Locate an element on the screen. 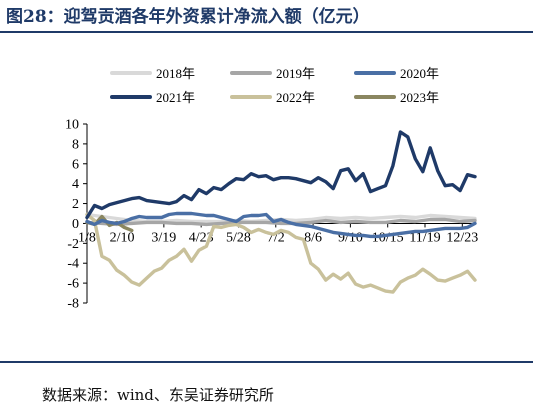  legend-label-2020: 2020年 is located at coordinates (419, 73).